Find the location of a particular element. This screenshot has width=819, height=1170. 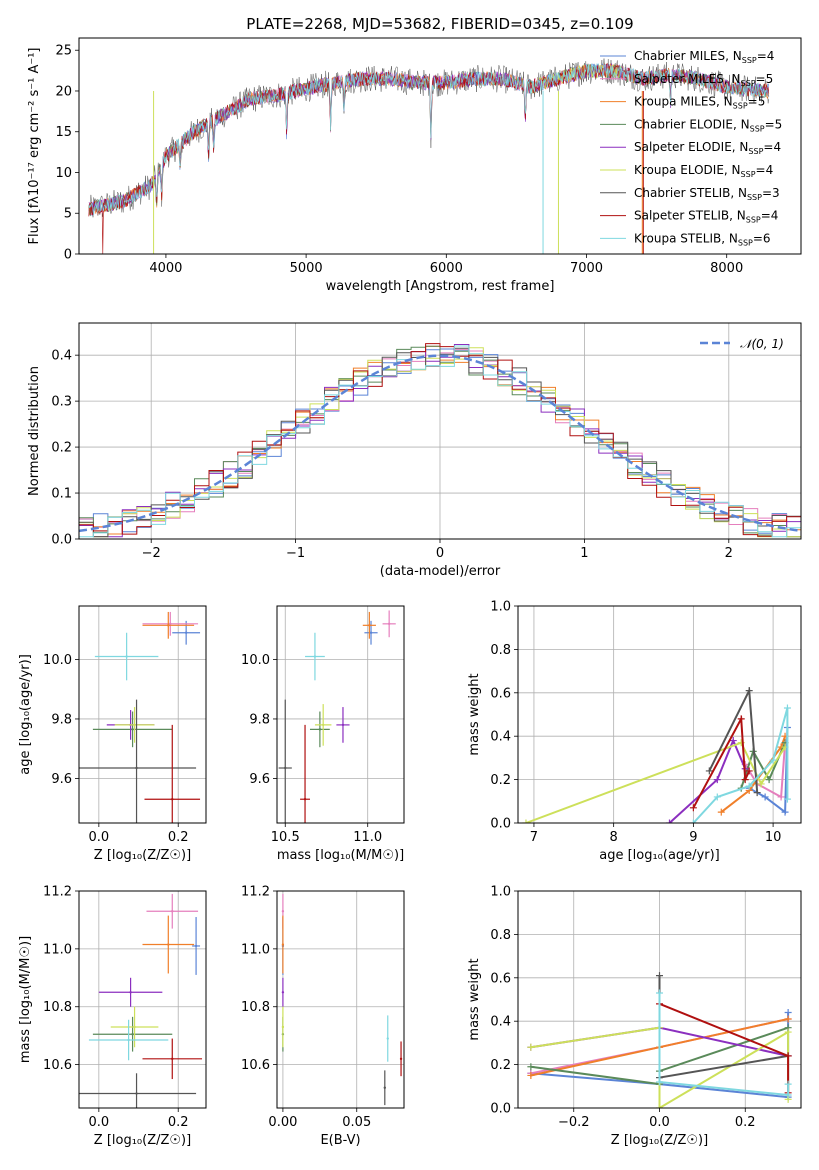

weight_vs_age-y-axis-label: mass weight is located at coordinates (474, 714).